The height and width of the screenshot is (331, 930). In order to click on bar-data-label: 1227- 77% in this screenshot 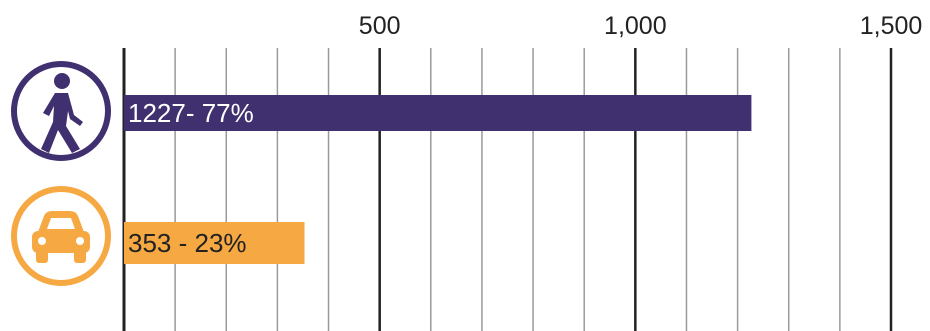, I will do `click(191, 113)`.